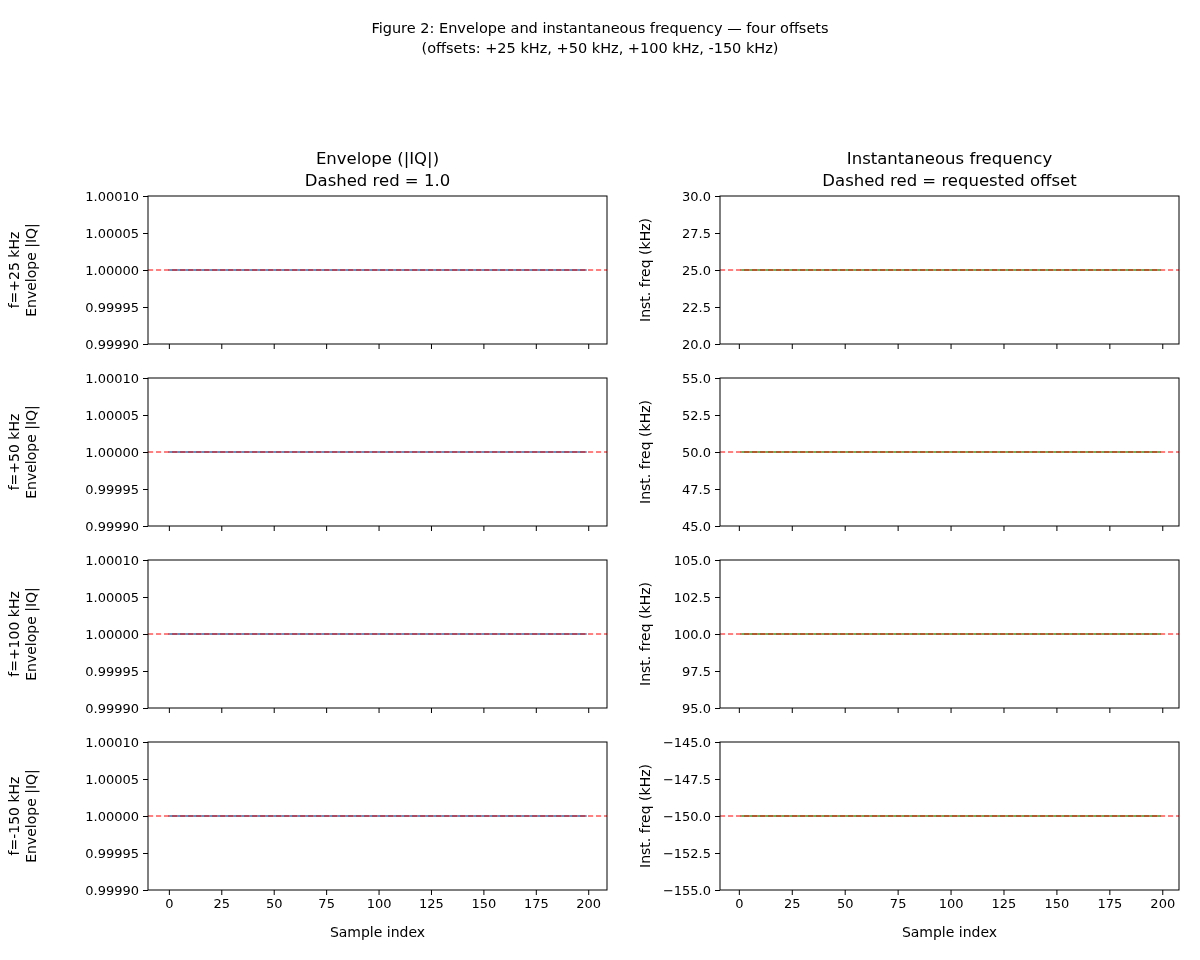 The width and height of the screenshot is (1200, 960). Describe the element at coordinates (692, 597) in the screenshot. I see `y-tick-label: 102.5` at that location.